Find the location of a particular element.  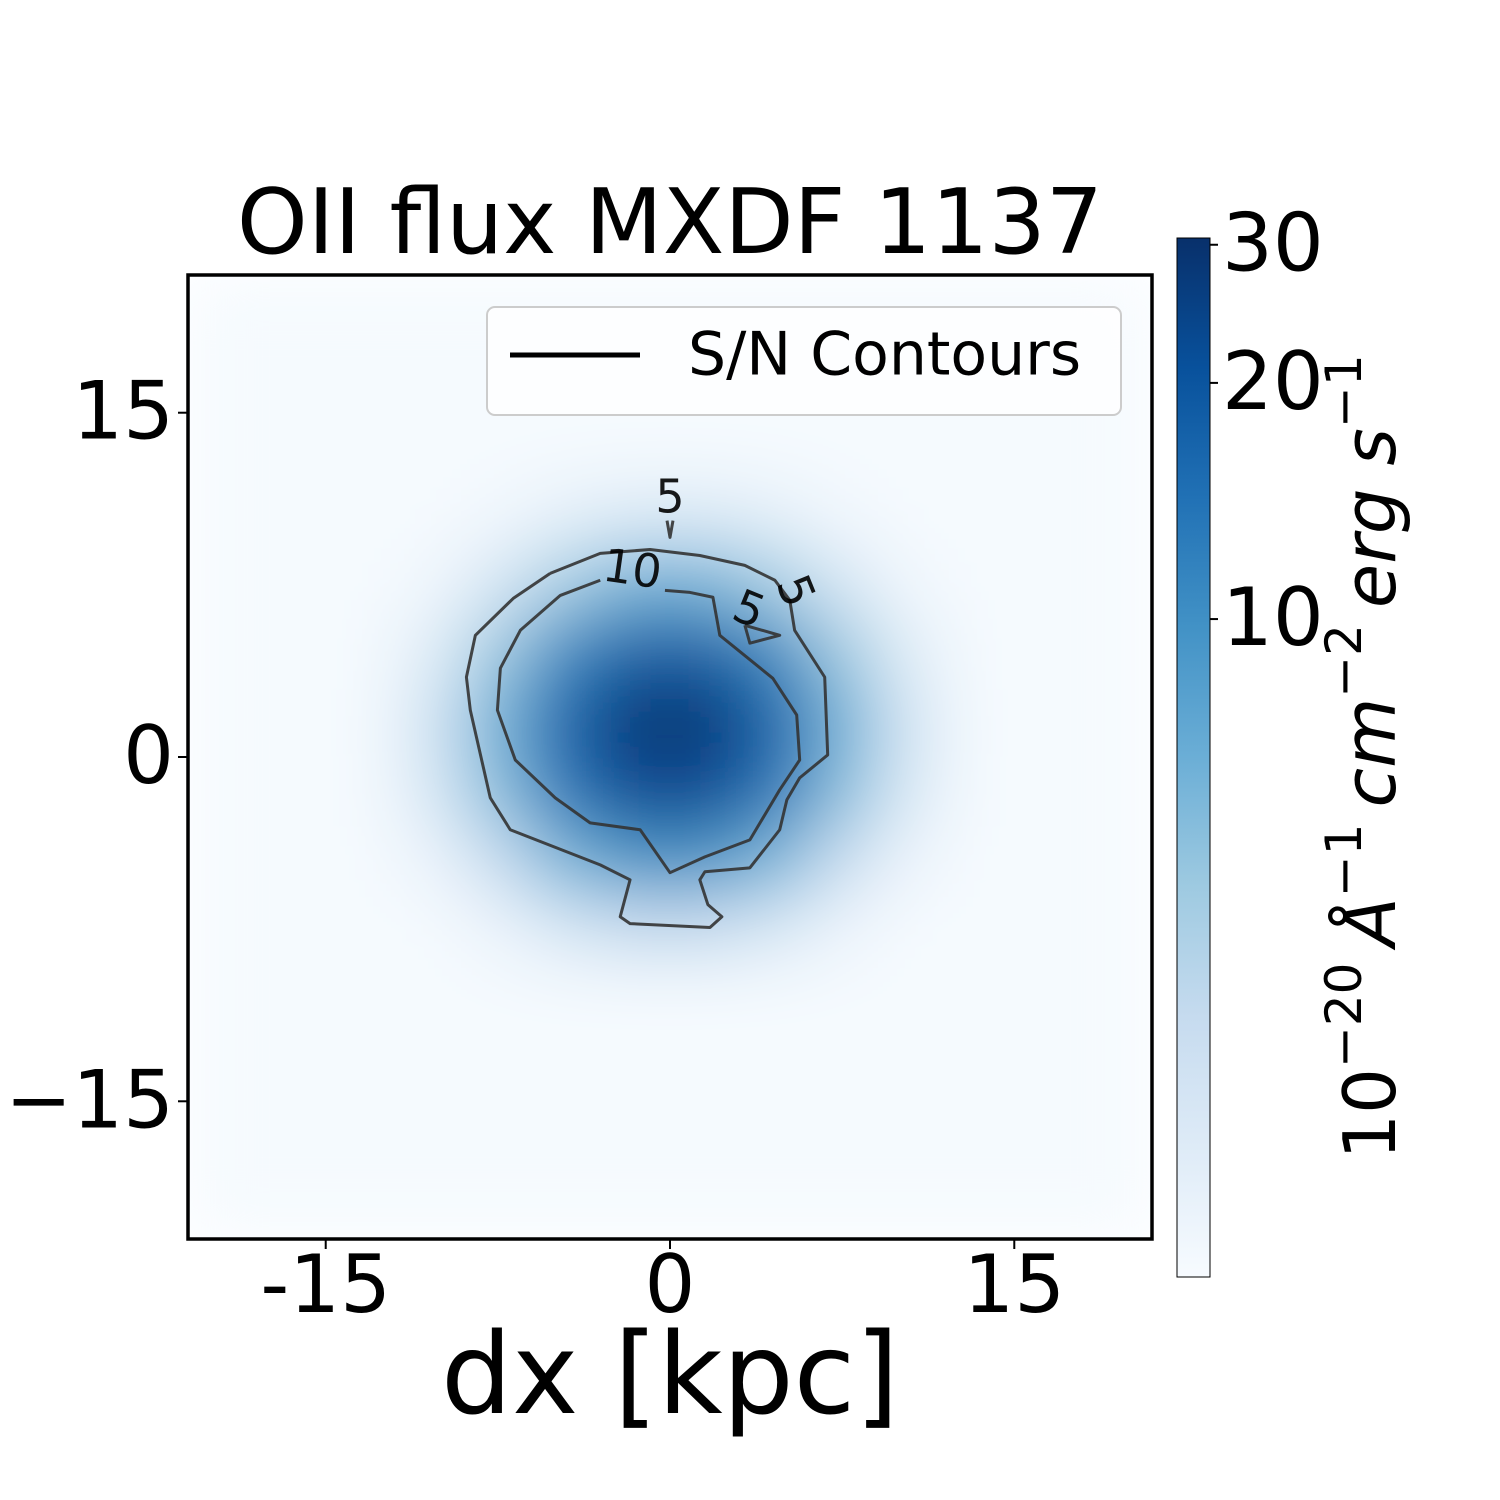

x-tick-label: -15 is located at coordinates (325, 1284).